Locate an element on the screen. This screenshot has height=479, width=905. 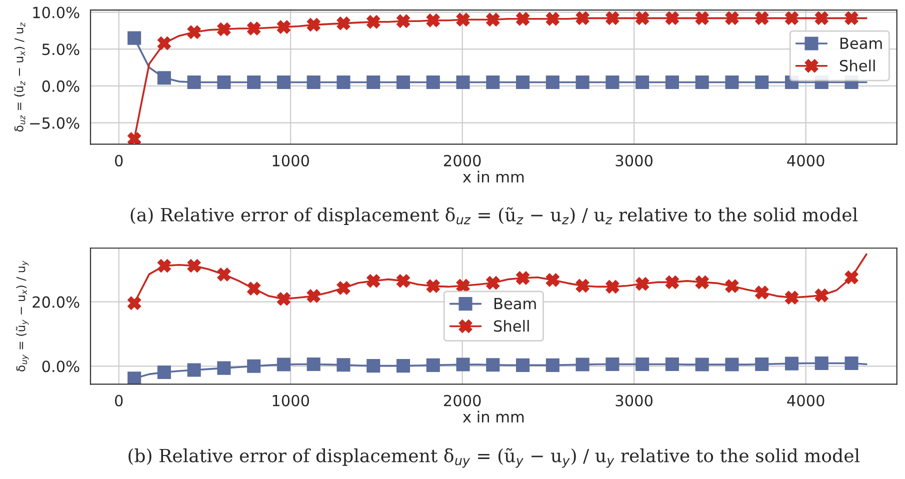
y-tick-label: 10.0% is located at coordinates (56, 12).